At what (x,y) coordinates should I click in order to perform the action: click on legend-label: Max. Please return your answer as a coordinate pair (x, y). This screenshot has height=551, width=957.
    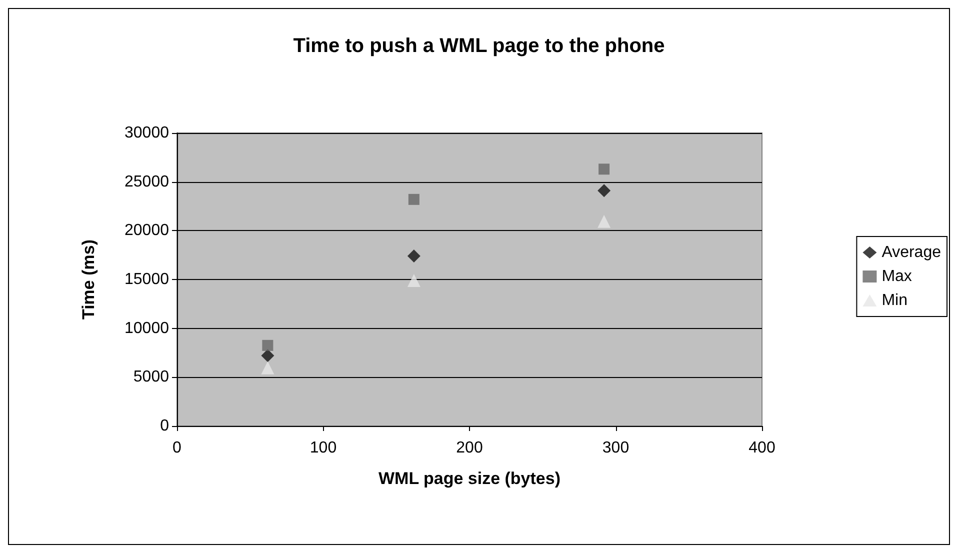
    Looking at the image, I should click on (897, 276).